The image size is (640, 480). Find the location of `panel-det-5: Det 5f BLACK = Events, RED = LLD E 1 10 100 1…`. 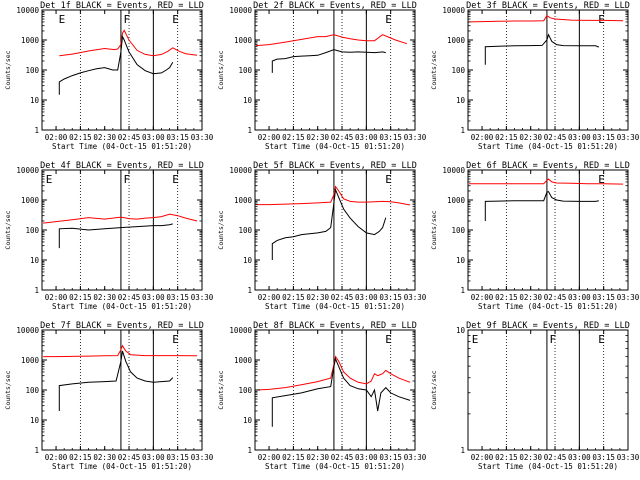

panel-det-5: Det 5f BLACK = Events, RED = LLD E 1 10 100 1… is located at coordinates (322, 236).